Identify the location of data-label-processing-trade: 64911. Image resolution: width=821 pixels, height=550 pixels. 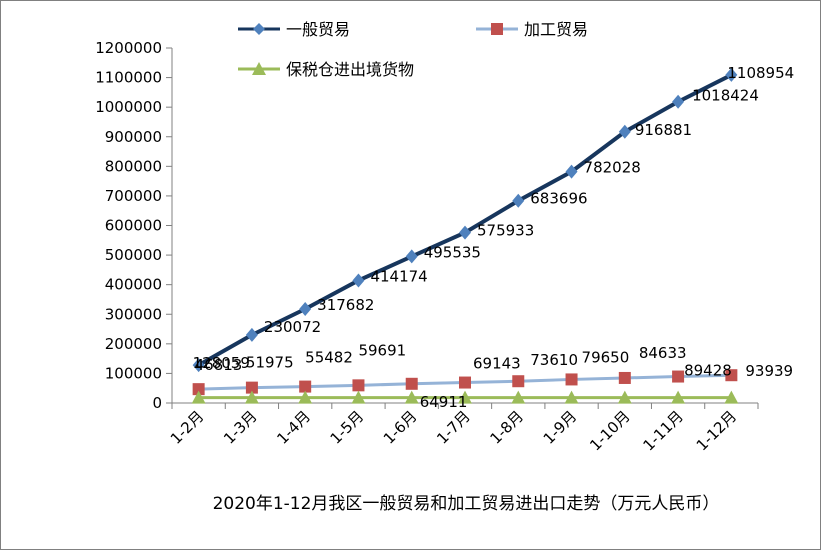
(444, 402).